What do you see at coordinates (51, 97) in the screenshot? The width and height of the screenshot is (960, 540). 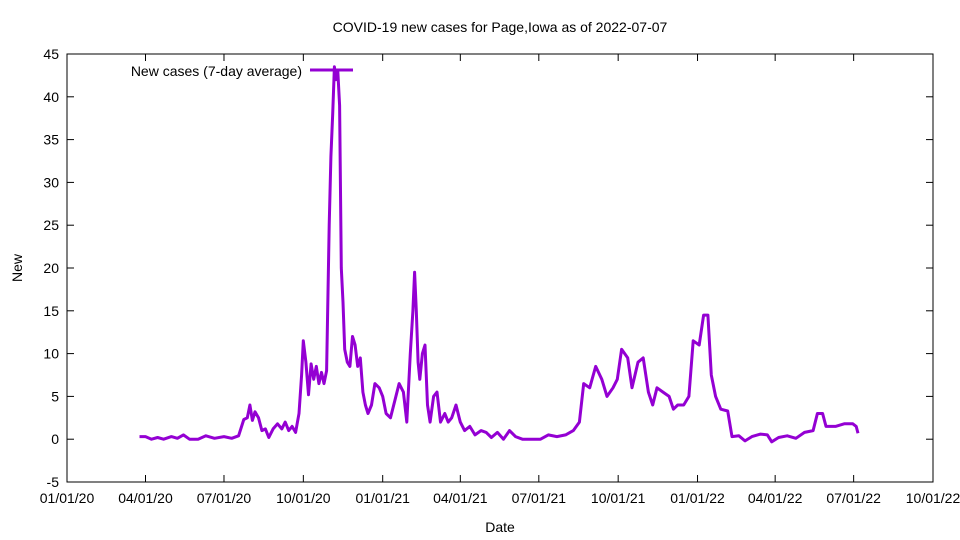 I see `y-tick-label: 40` at bounding box center [51, 97].